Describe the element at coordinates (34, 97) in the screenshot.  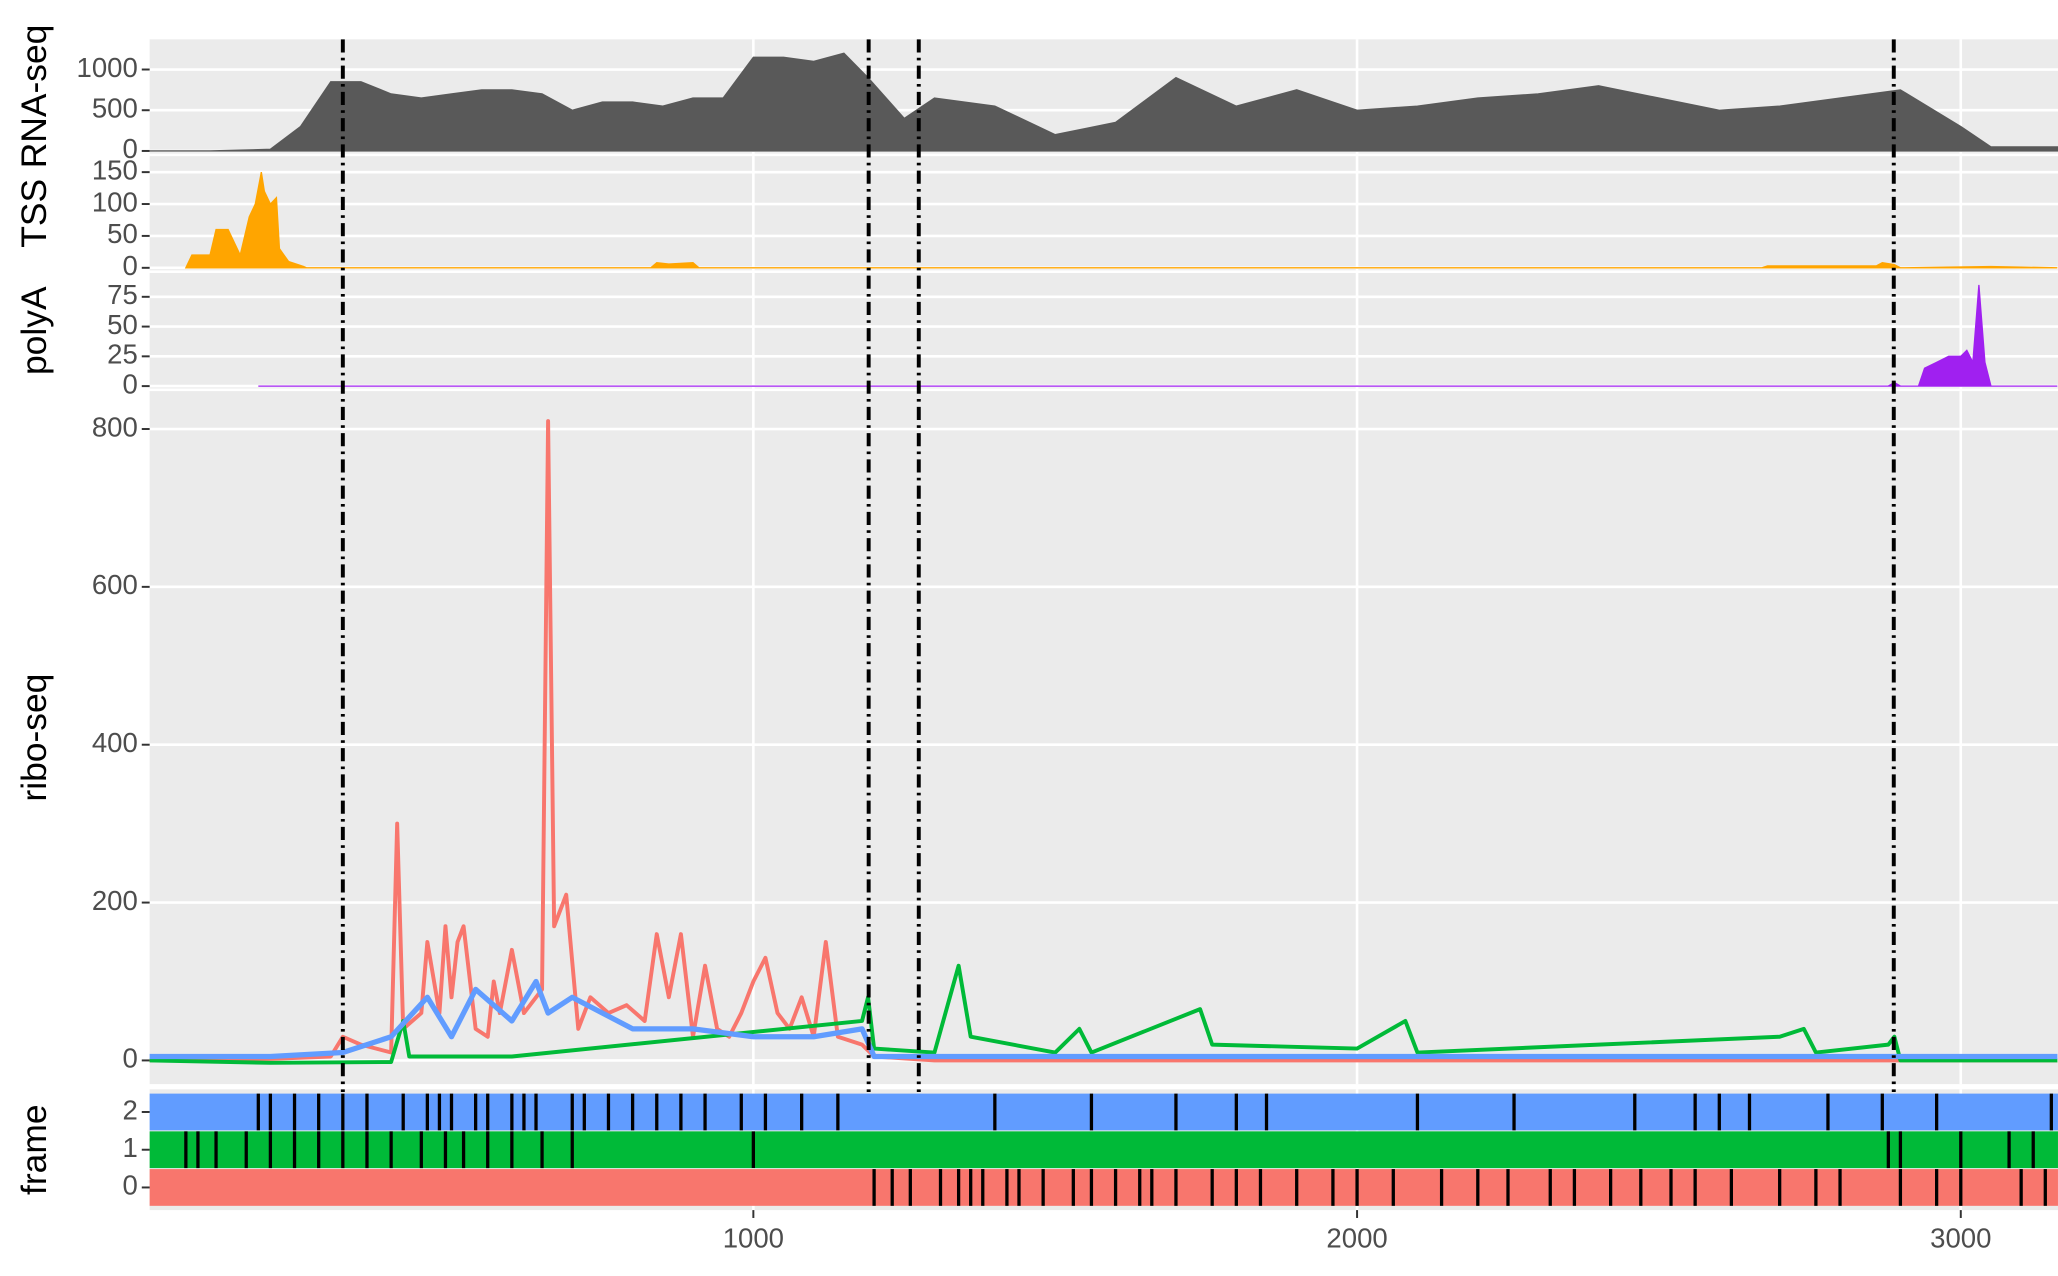
I see `y-axis-label: RNA-seq` at that location.